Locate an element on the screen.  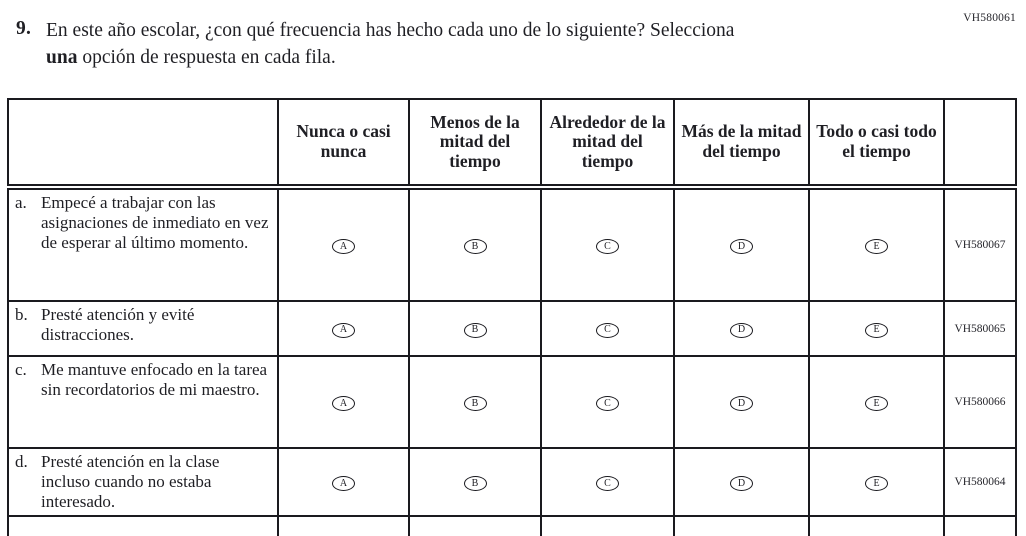
answer-bubble-d-D: D is located at coordinates (741, 484).